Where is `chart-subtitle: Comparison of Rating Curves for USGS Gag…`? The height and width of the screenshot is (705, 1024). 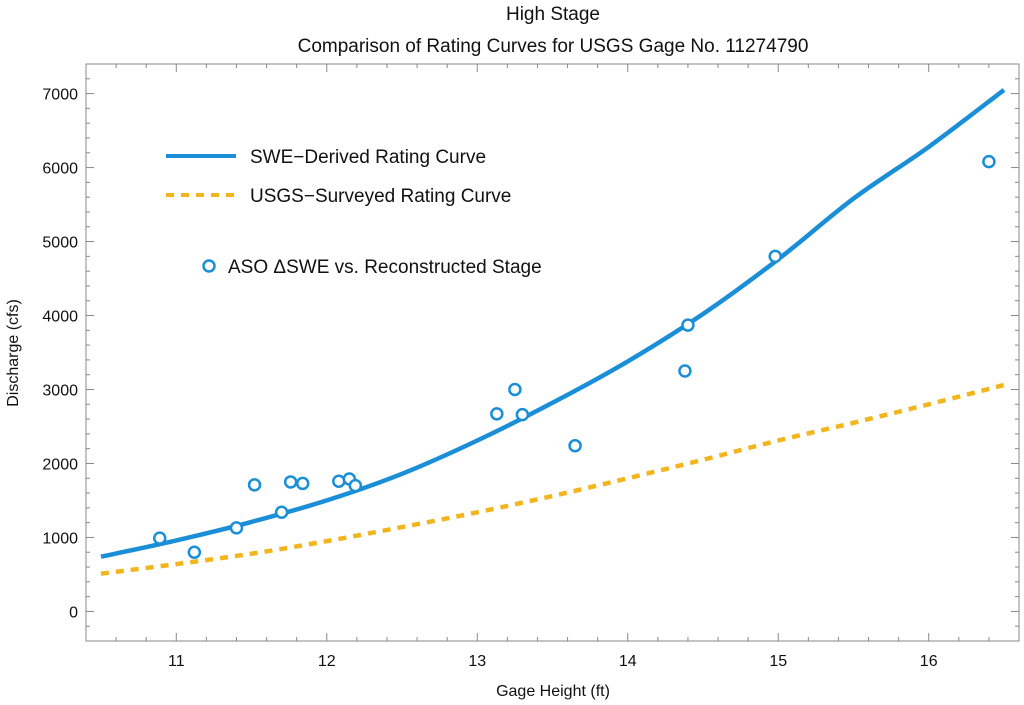
chart-subtitle: Comparison of Rating Curves for USGS Gag… is located at coordinates (553, 46).